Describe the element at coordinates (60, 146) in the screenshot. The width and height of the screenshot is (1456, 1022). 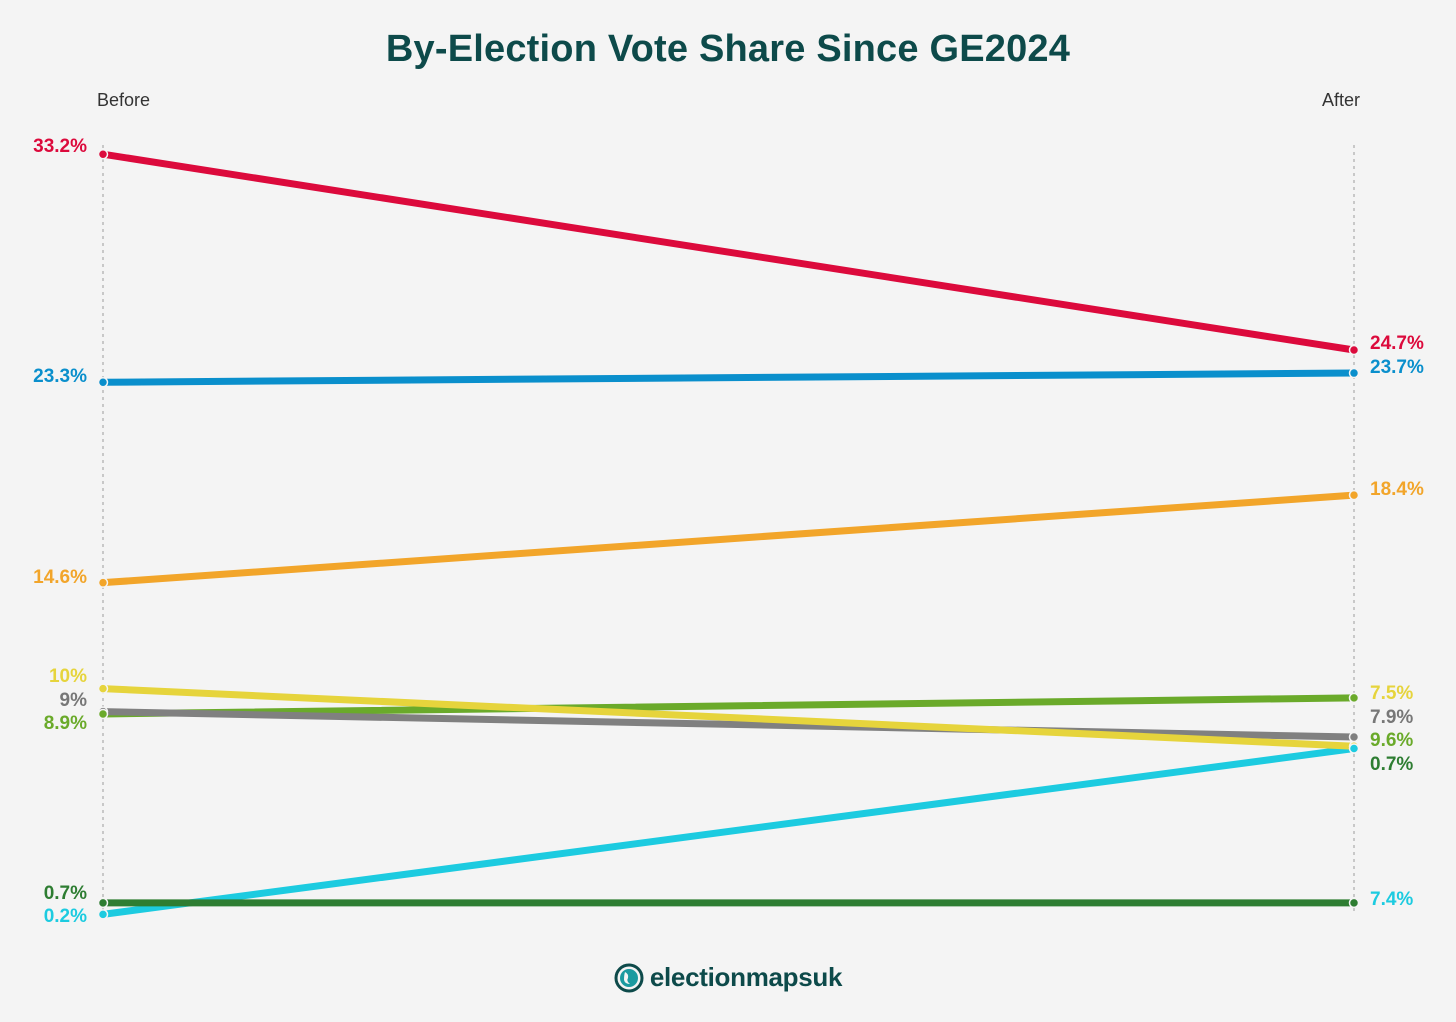
I see `value-label-before-0: 33.2%` at that location.